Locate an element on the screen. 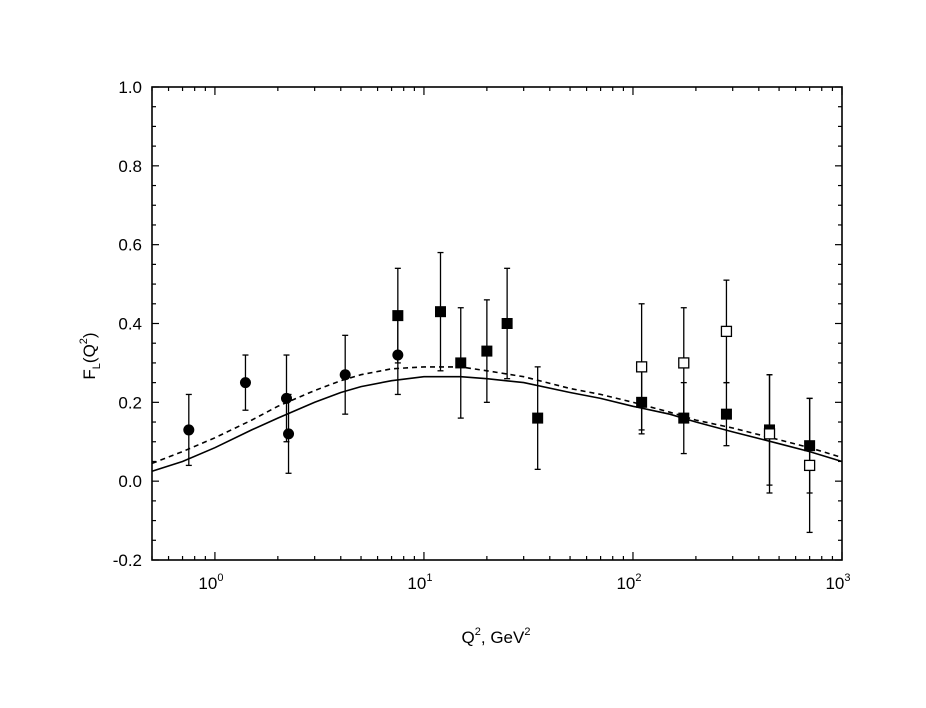  y-tick-label: 0.0 is located at coordinates (130, 481).